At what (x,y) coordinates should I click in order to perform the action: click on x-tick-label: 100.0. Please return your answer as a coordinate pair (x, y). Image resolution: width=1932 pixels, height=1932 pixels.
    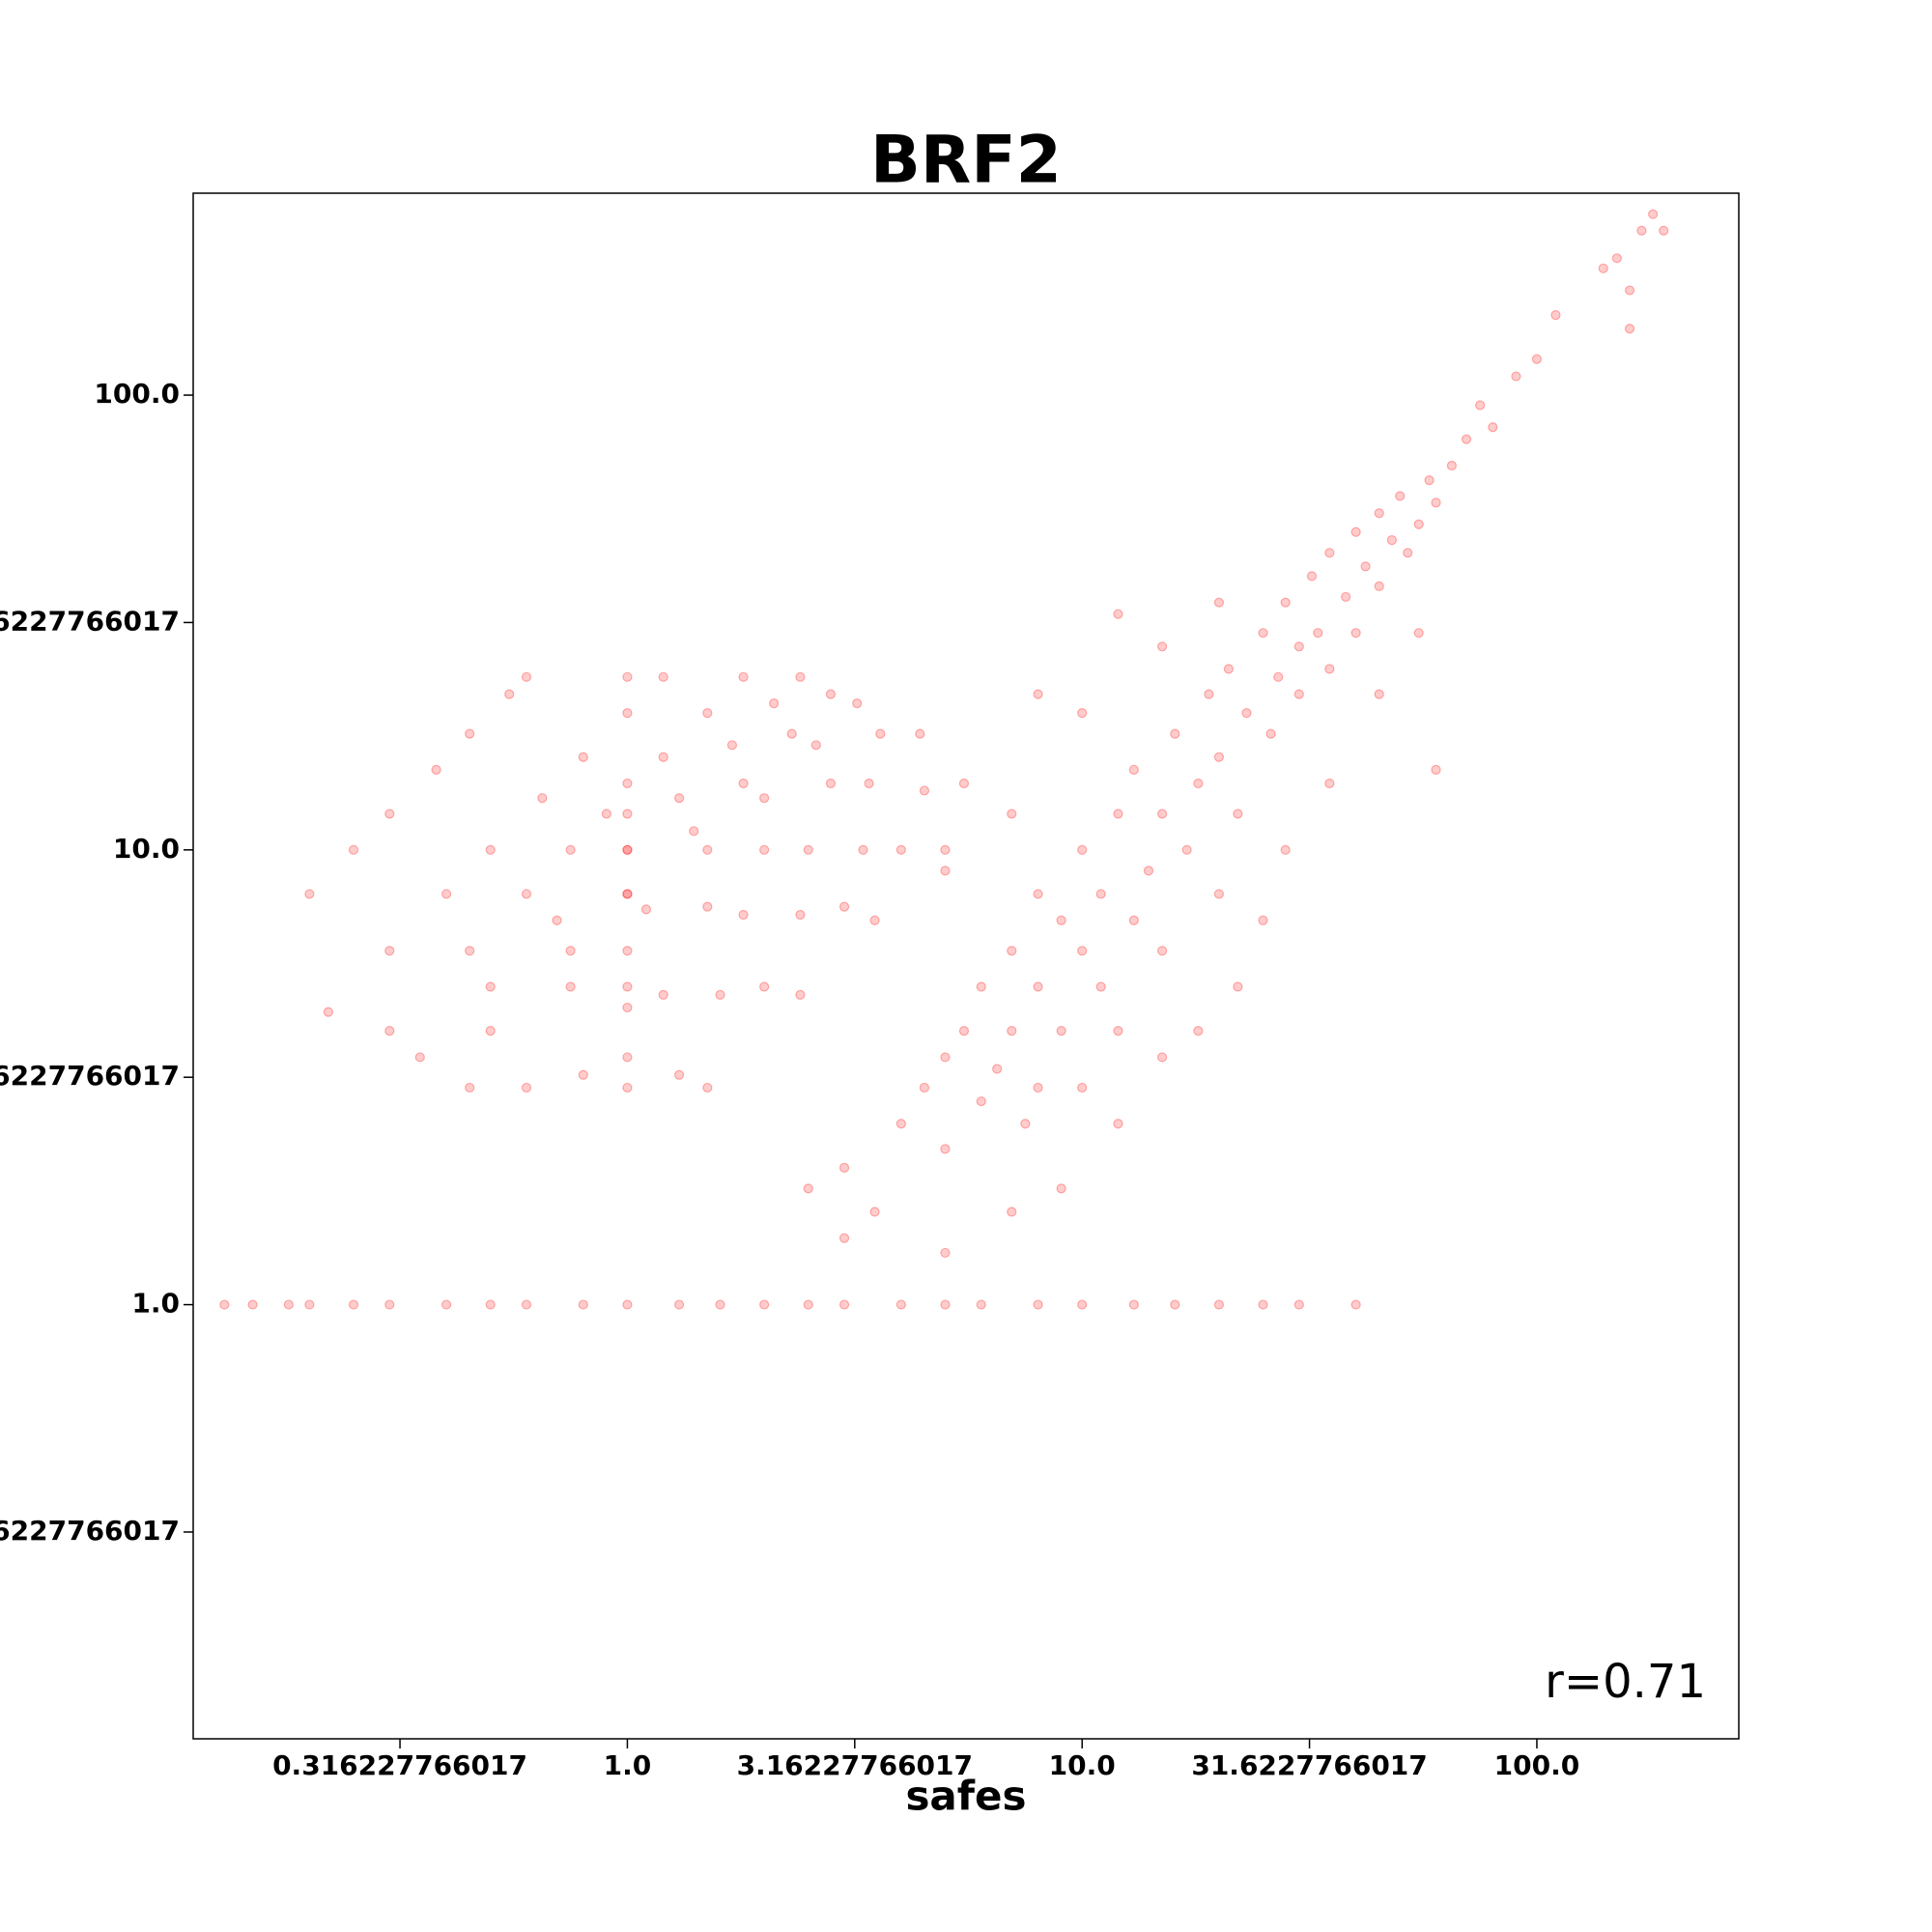
    Looking at the image, I should click on (1537, 1765).